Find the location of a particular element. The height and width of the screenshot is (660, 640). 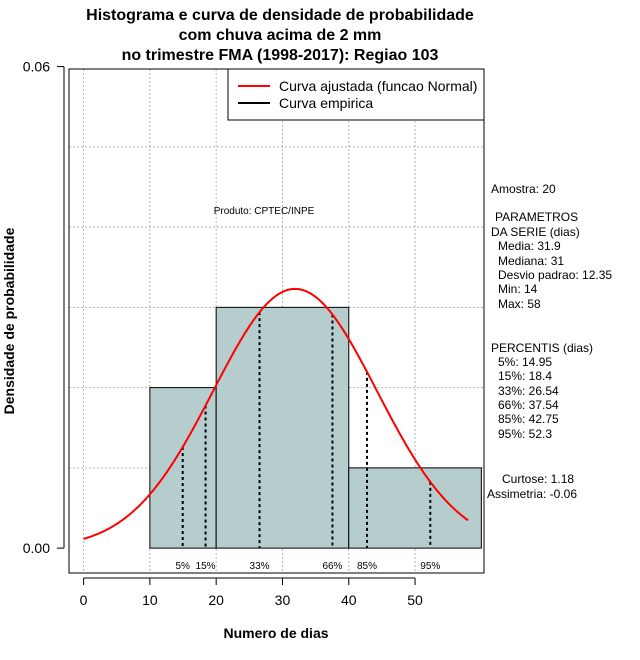

y-tick-label-1: 0.06 is located at coordinates (36, 67).